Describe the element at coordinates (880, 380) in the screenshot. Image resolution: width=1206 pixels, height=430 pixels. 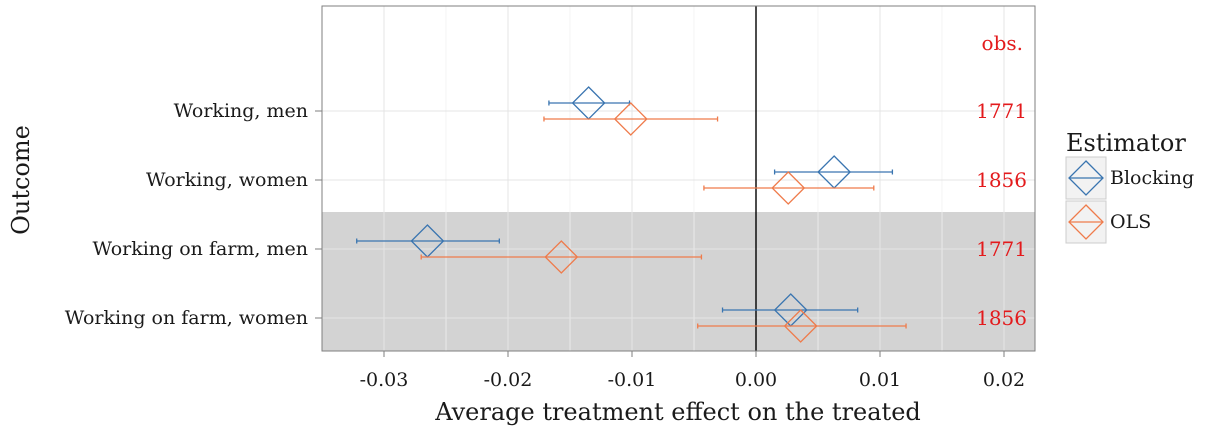
I see `x-tick-label: 0.01` at that location.